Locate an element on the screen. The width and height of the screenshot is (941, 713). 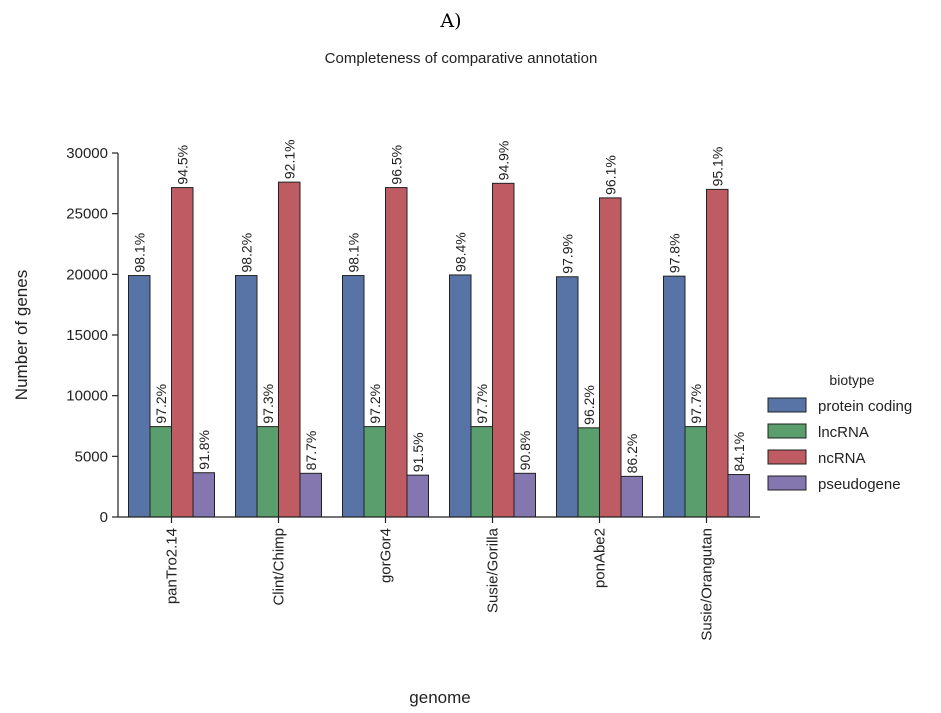
x-tick-label: Susie/Orangutan is located at coordinates (707, 584).